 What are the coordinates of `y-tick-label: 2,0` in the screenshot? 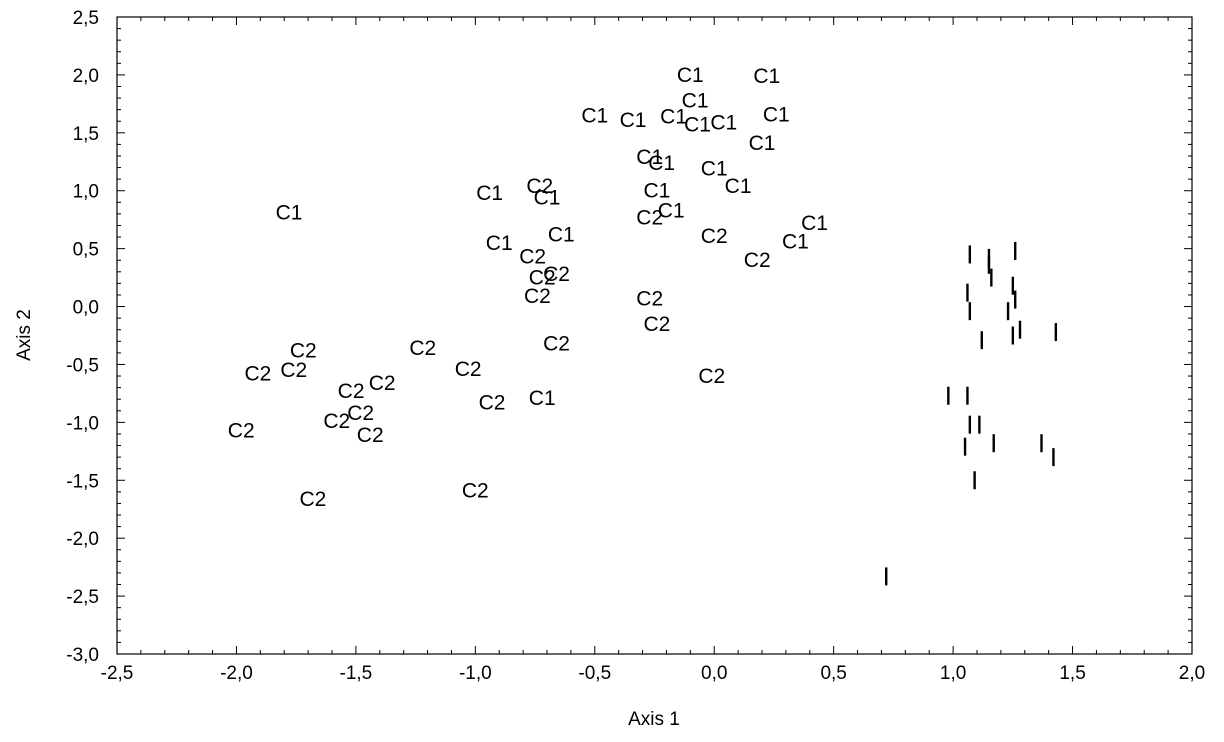 It's located at (86, 76).